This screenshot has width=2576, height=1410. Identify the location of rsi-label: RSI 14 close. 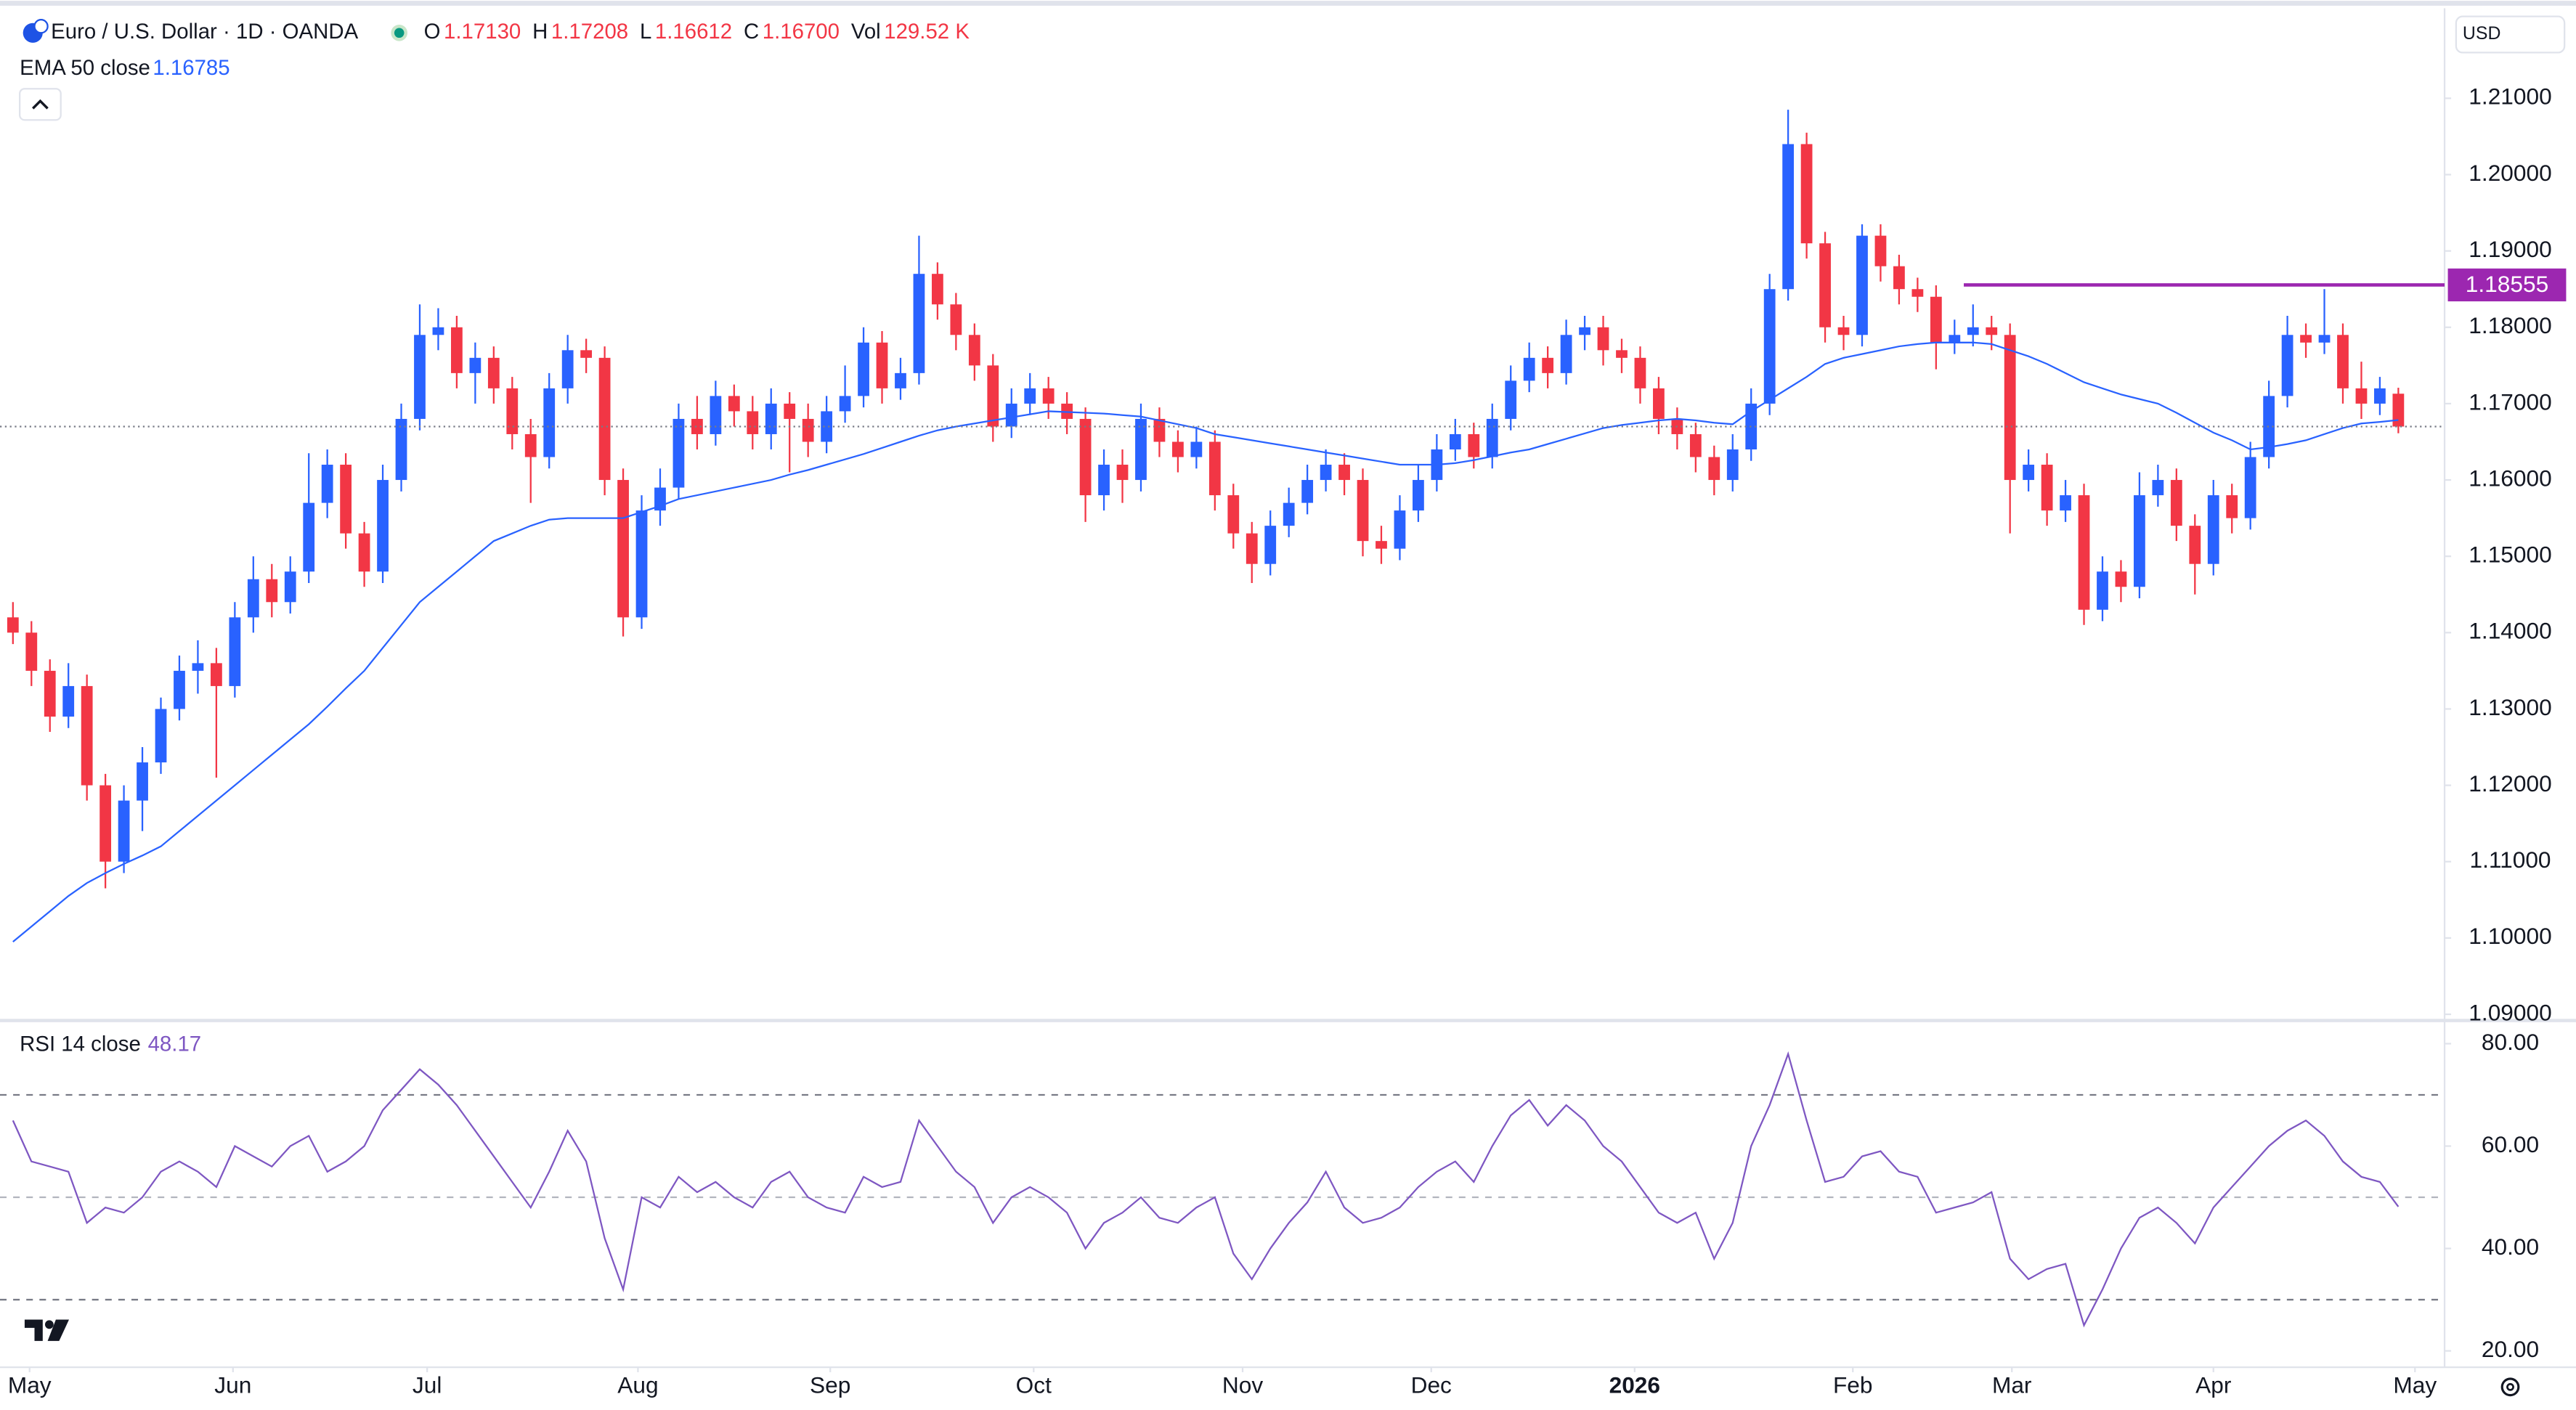
(80, 1044).